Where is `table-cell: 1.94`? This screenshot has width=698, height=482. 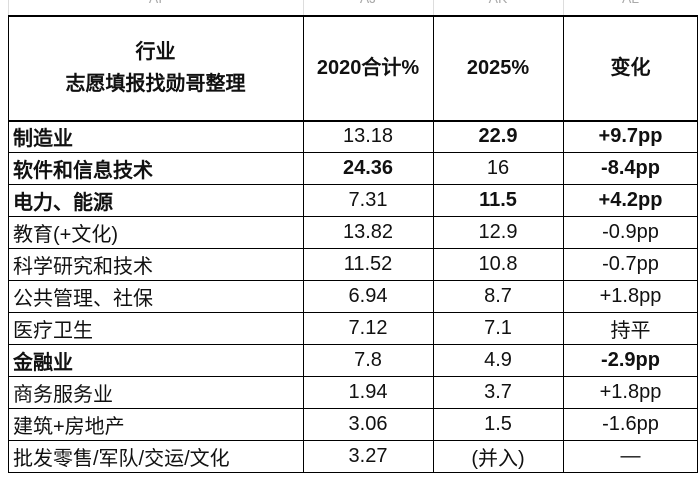
table-cell: 1.94 is located at coordinates (368, 391).